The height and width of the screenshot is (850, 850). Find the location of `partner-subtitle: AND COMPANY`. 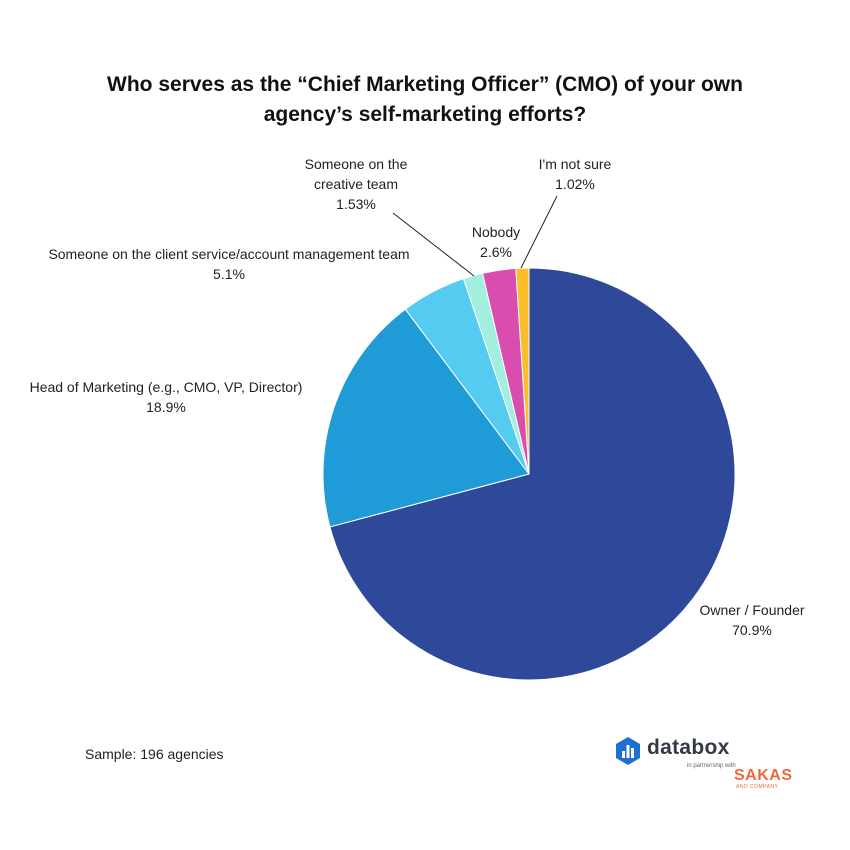

partner-subtitle: AND COMPANY is located at coordinates (757, 787).